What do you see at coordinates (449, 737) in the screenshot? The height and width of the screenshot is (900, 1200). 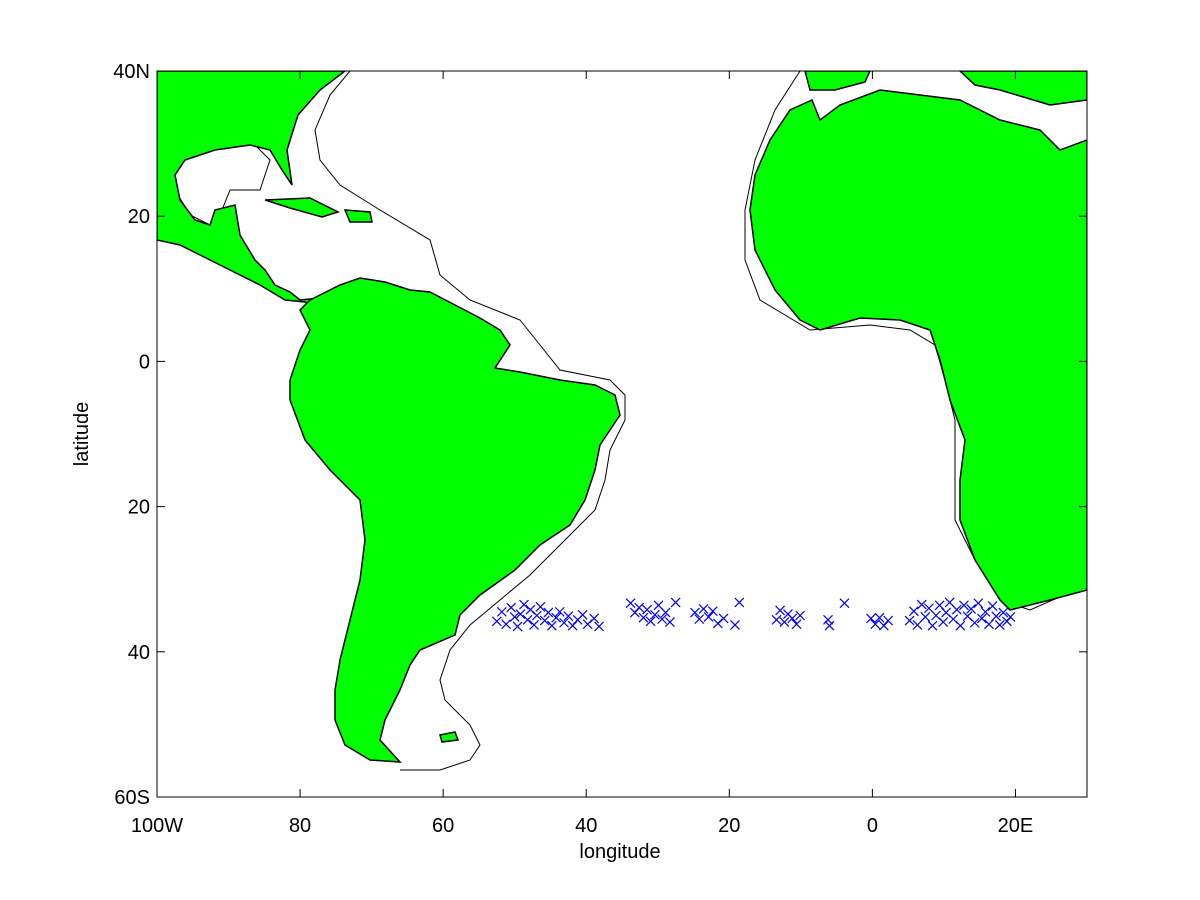 I see `falklands` at bounding box center [449, 737].